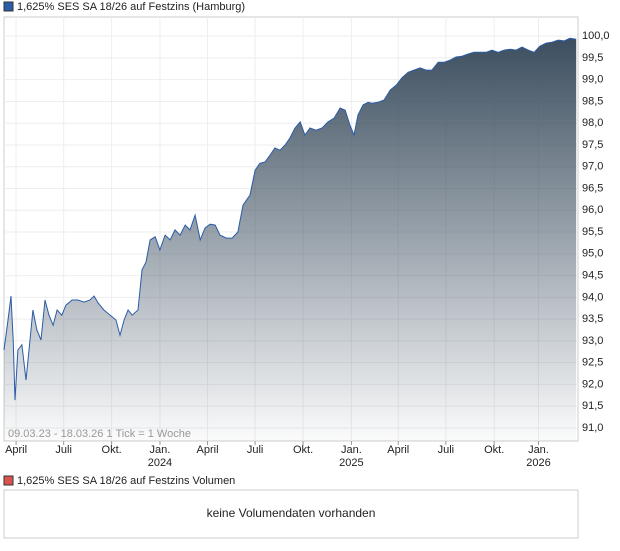  I want to click on x-tick-year: 2024, so click(160, 463).